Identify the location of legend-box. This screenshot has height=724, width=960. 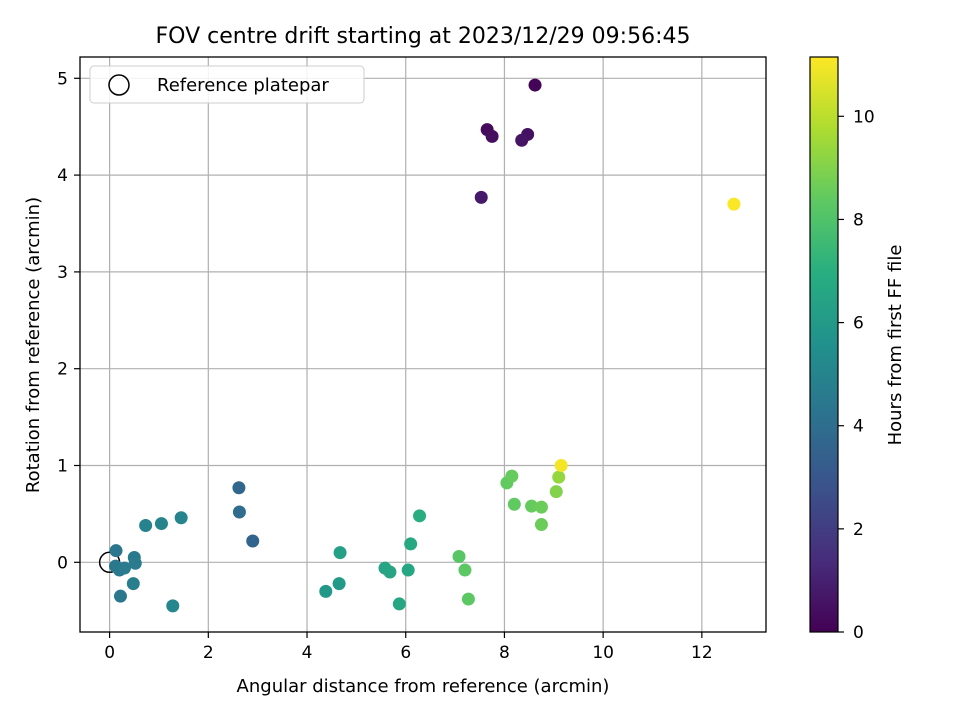
(227, 84).